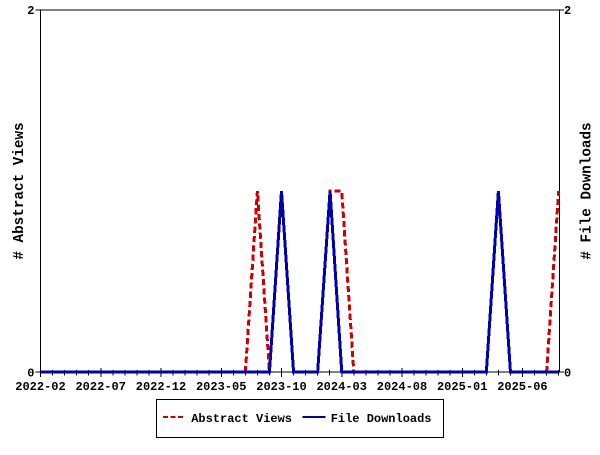 The height and width of the screenshot is (455, 600). I want to click on svg-text: # File Downloads, so click(588, 190).